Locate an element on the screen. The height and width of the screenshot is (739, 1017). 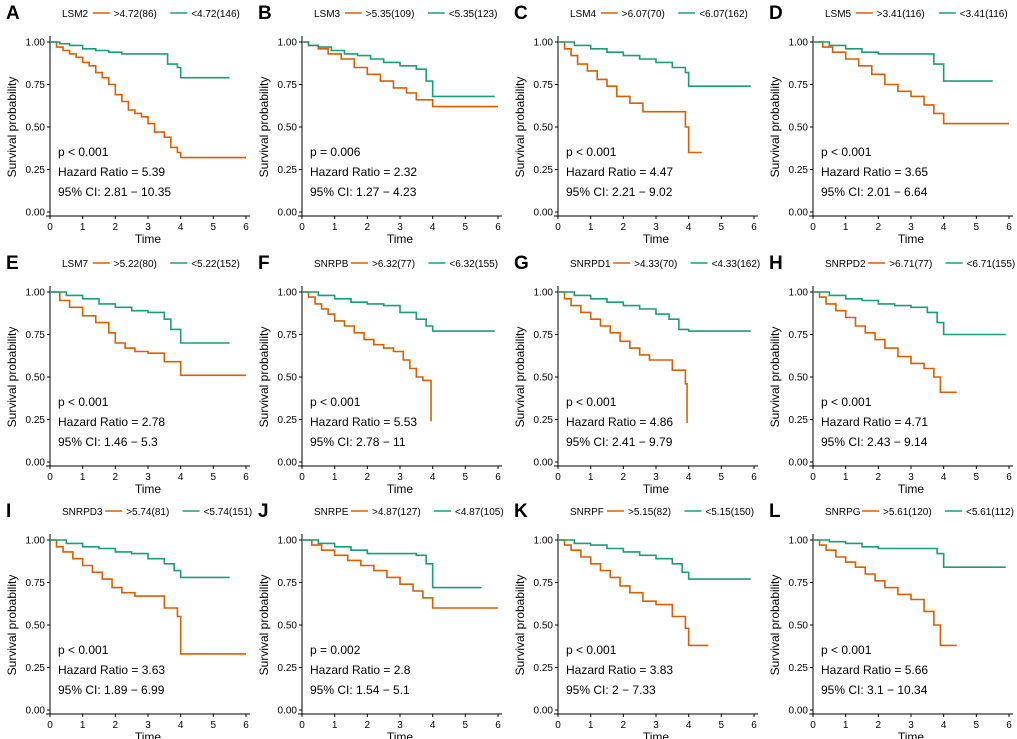
legend-low-label: <5.74(151) is located at coordinates (228, 512).